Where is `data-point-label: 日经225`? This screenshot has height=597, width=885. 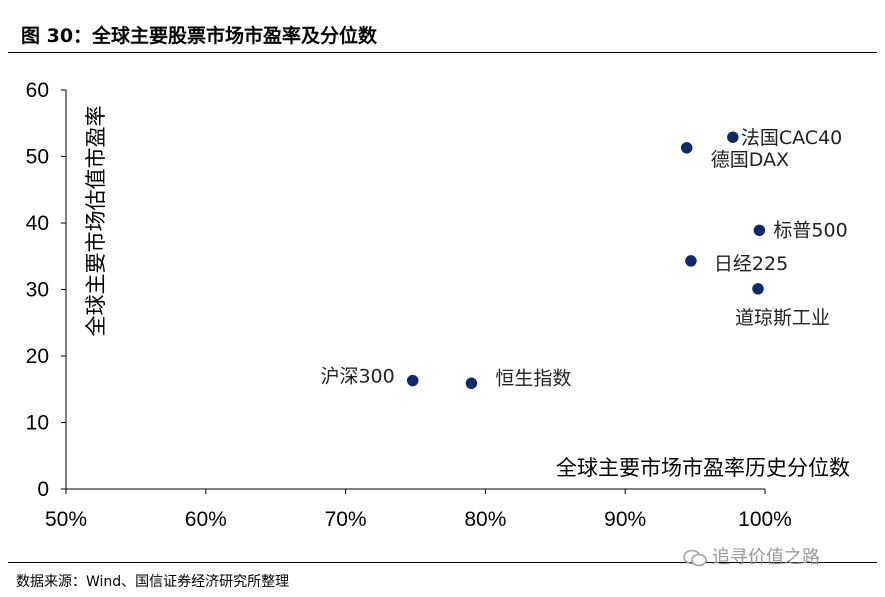
data-point-label: 日经225 is located at coordinates (751, 264).